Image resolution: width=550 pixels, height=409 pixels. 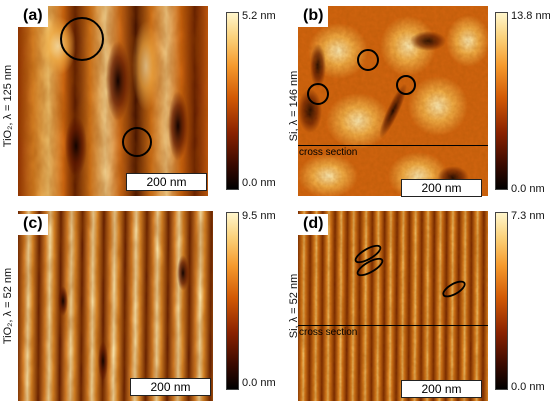 I want to click on panel-b-scalebar: 200 nm, so click(x=441, y=188).